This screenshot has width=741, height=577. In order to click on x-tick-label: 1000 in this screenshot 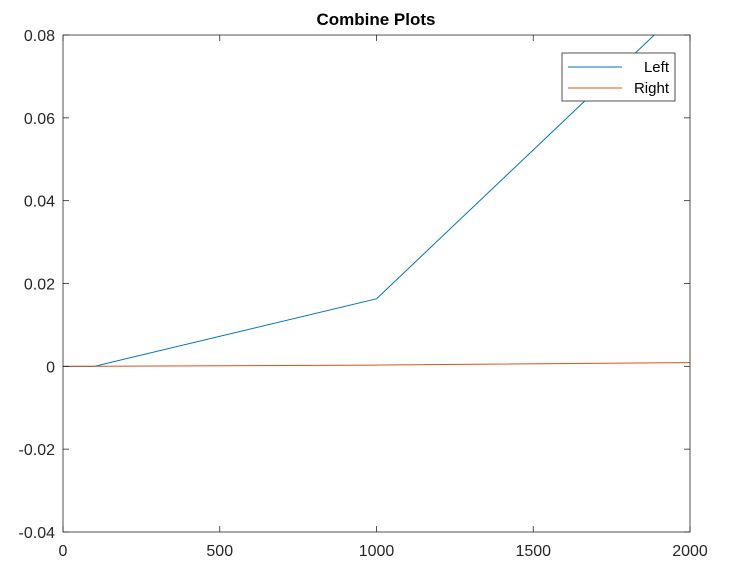, I will do `click(377, 551)`.